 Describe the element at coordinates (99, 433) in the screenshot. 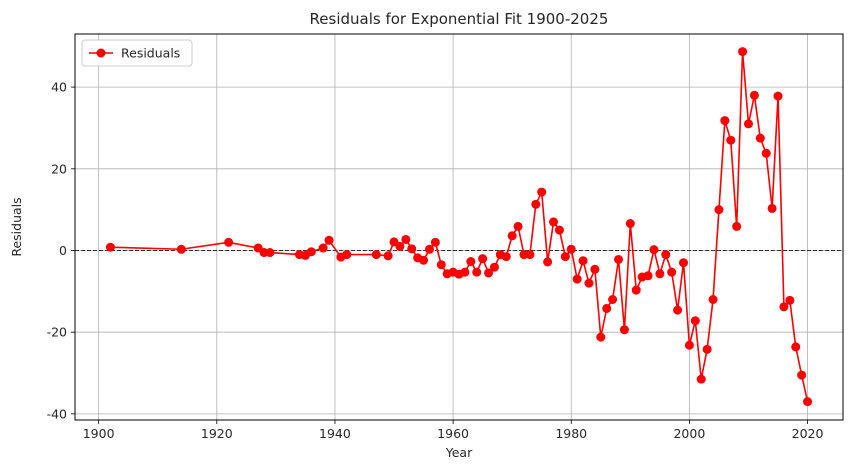

I see `x-tick-label: 1900` at that location.